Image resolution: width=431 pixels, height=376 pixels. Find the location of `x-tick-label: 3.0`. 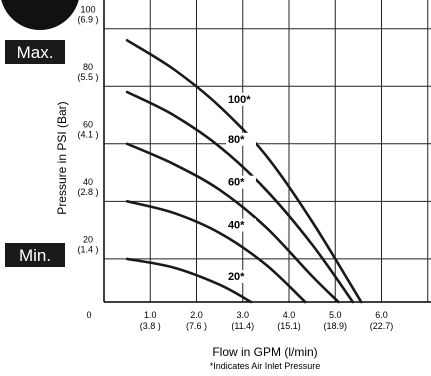

x-tick-label: 3.0 is located at coordinates (242, 315).